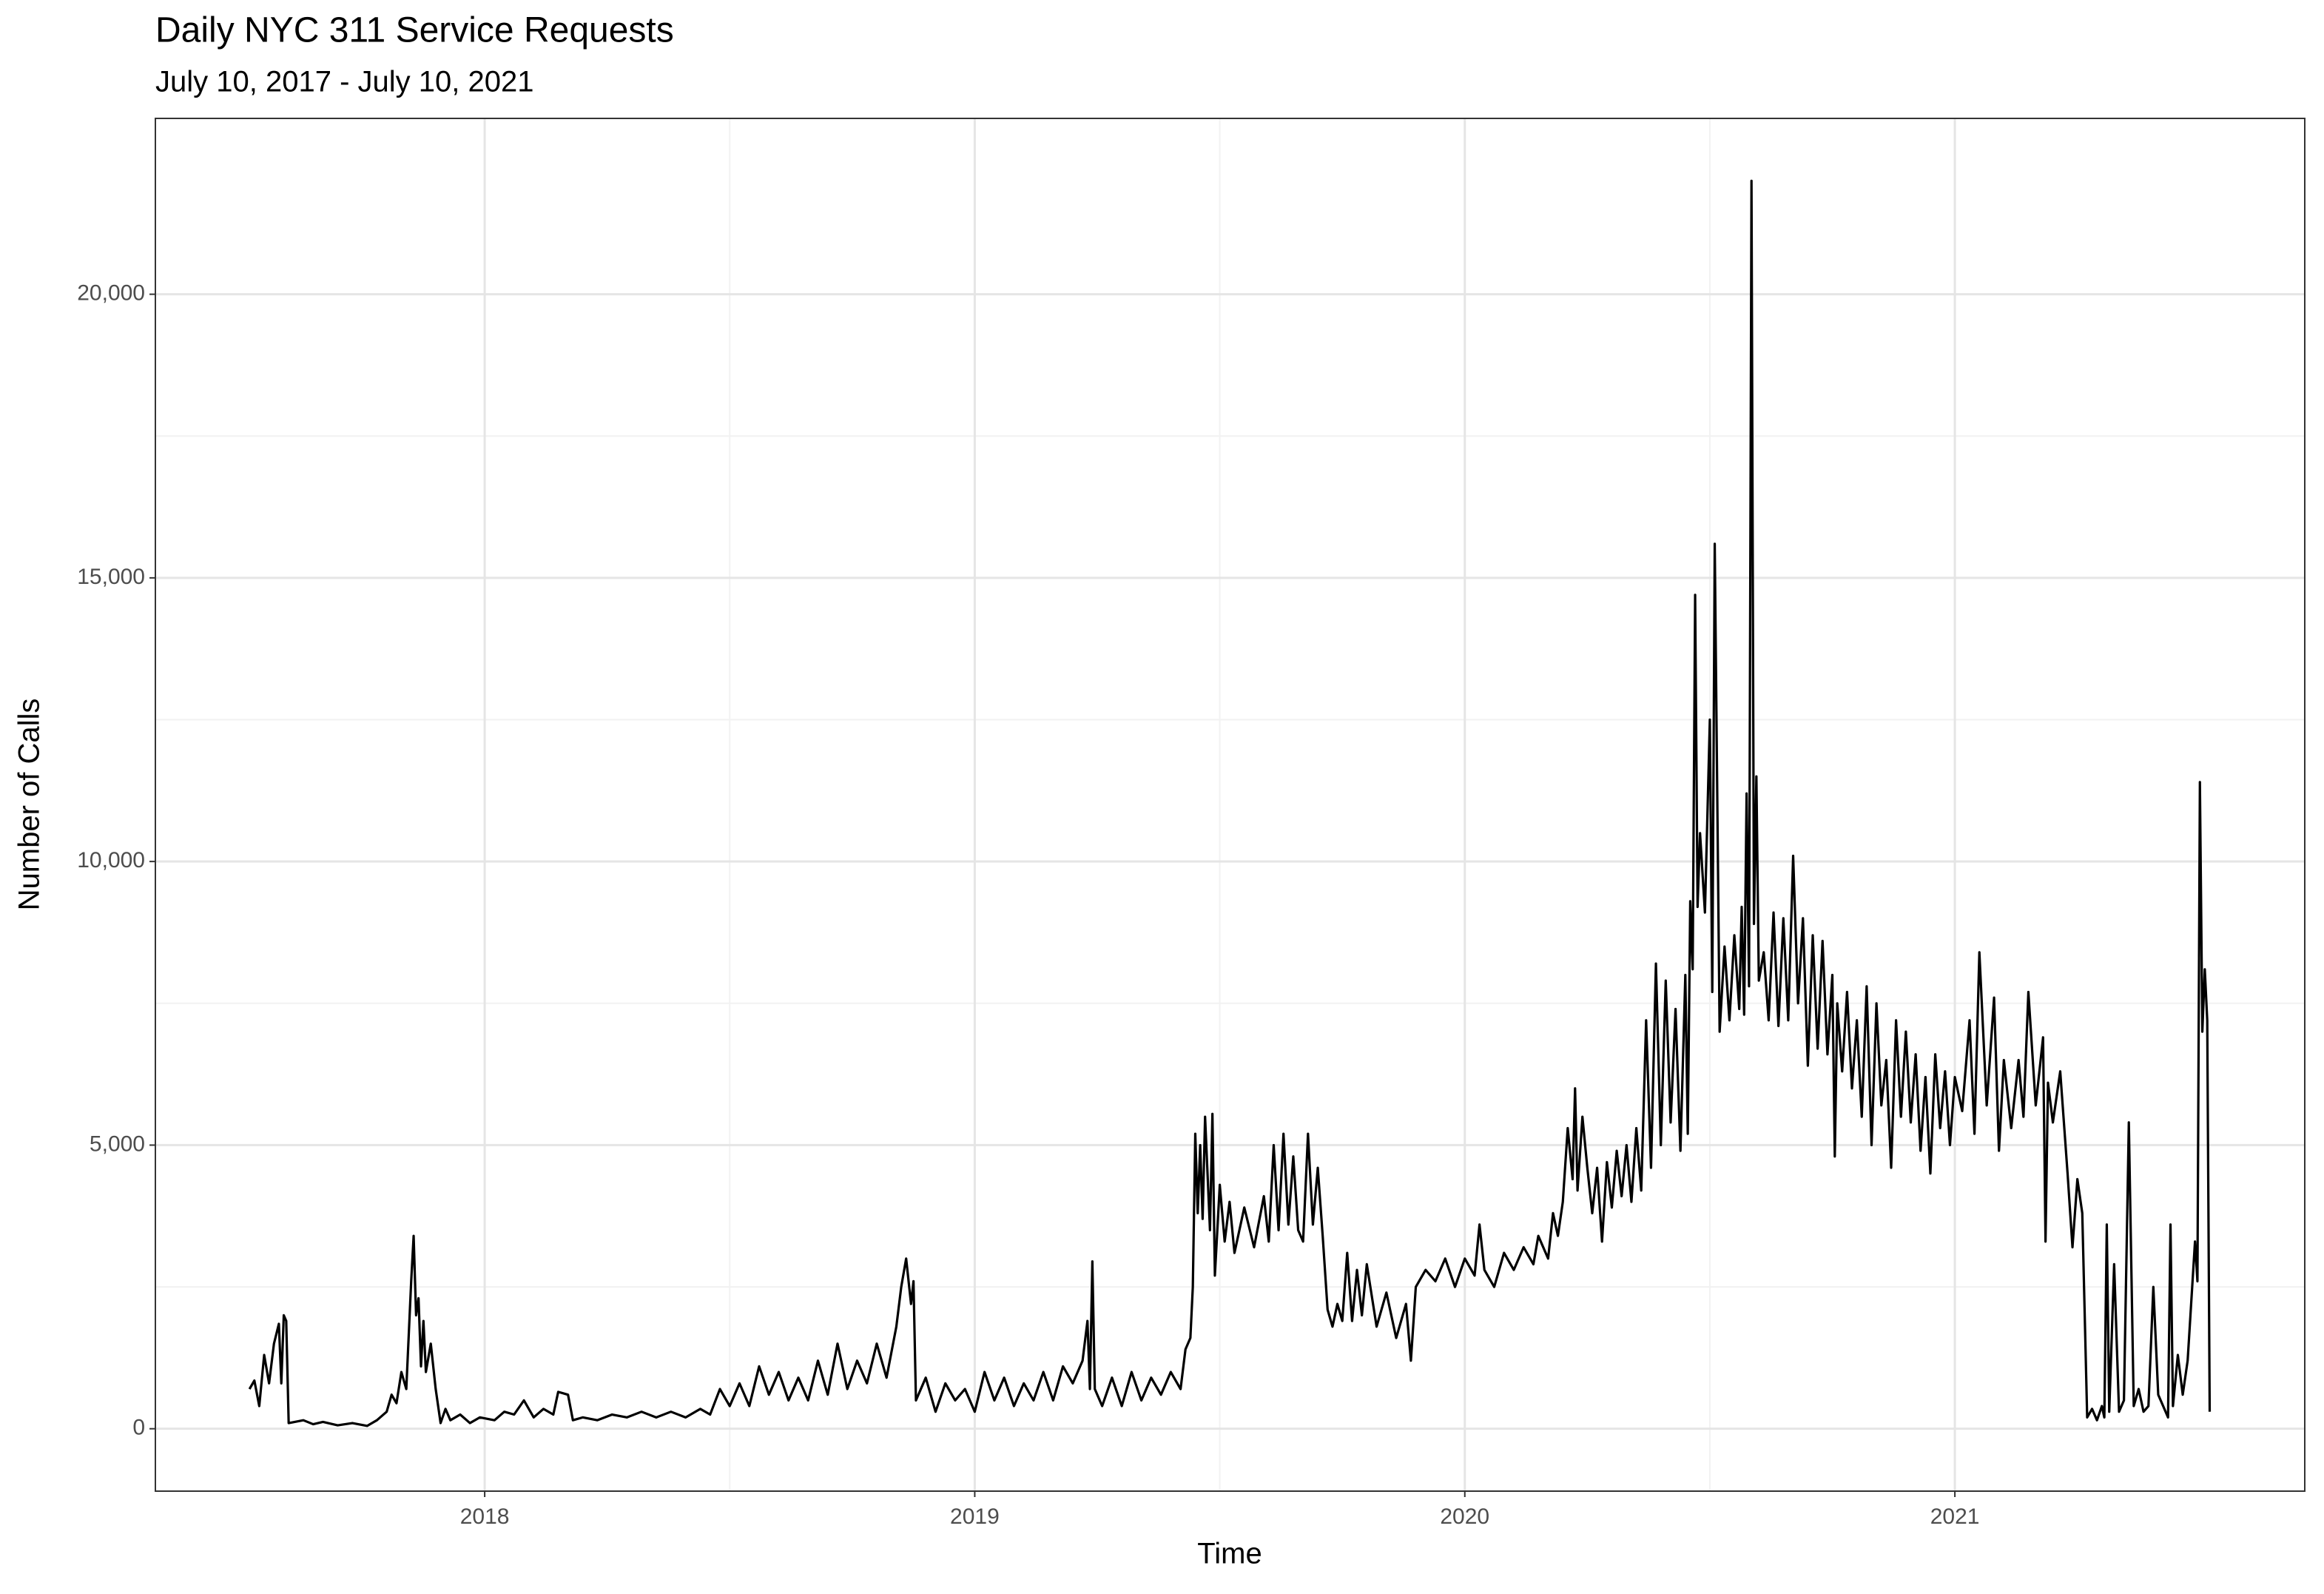 This screenshot has height=1594, width=2324. Describe the element at coordinates (485, 1516) in the screenshot. I see `x-tick-label: 2018` at that location.